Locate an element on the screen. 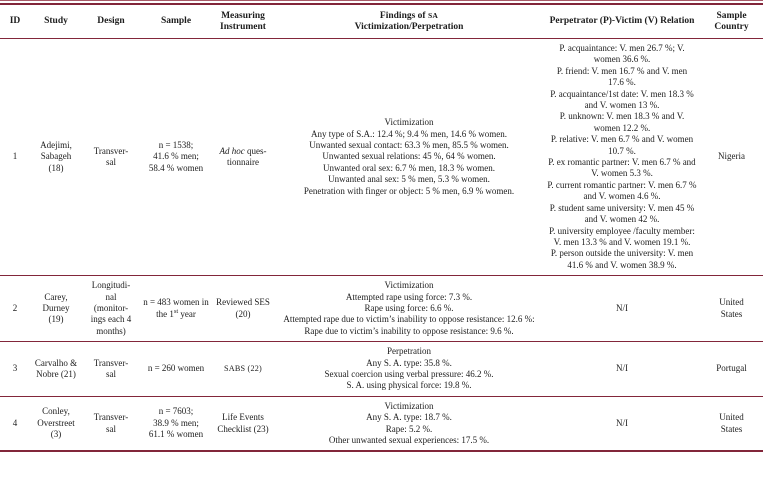  cell-measuring-instrument: SABS (22) is located at coordinates (243, 369).